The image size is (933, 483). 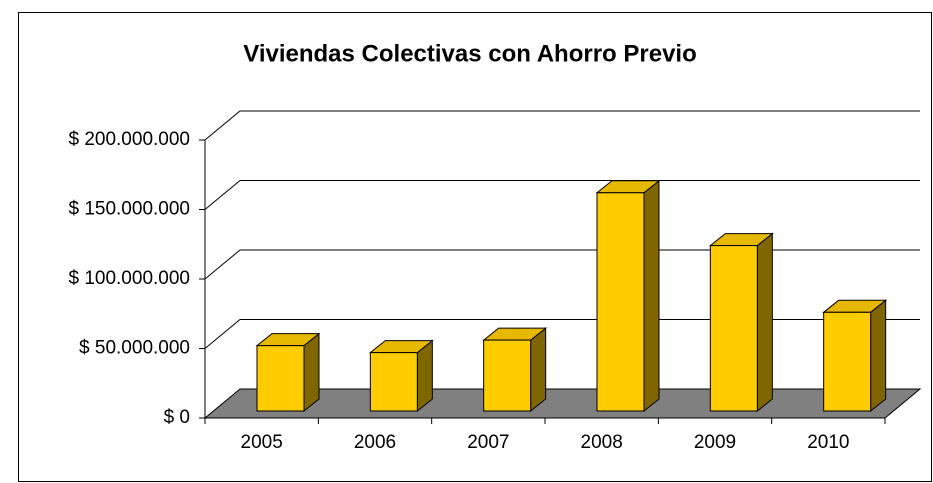 What do you see at coordinates (129, 139) in the screenshot?
I see `y-tick-label: $ 200.000.000` at bounding box center [129, 139].